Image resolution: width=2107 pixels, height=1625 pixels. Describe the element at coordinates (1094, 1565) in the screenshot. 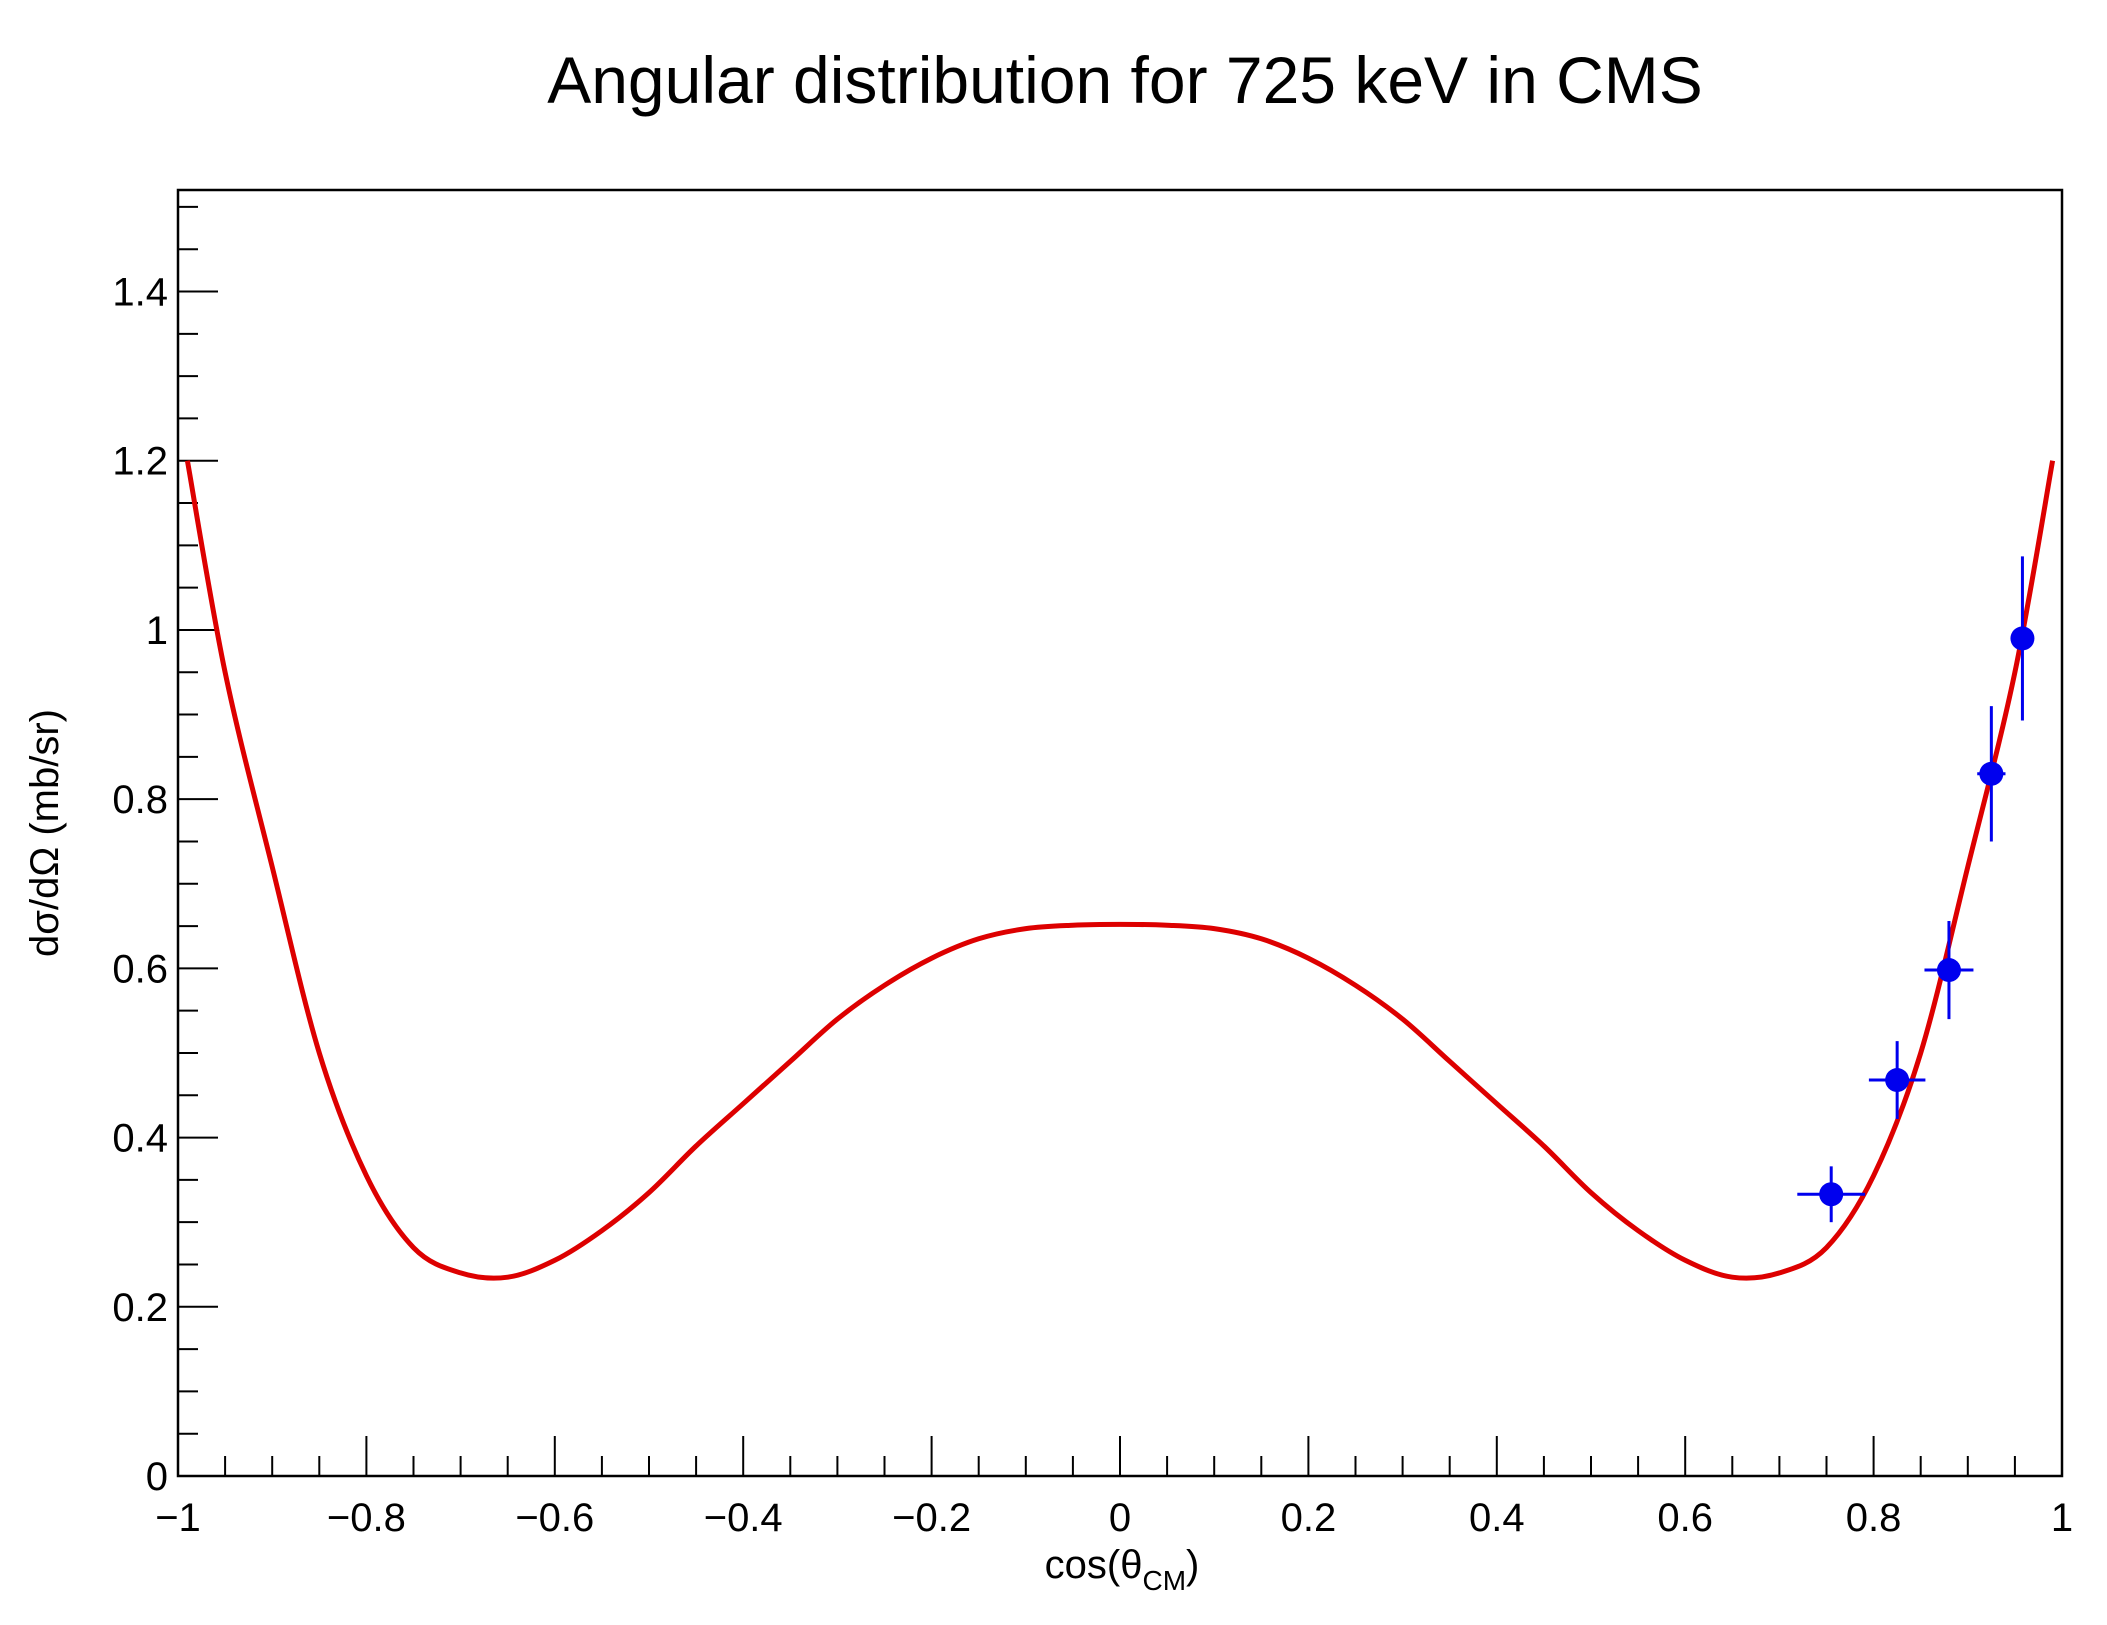

I see `x-axis-title-main: cos(θ` at that location.